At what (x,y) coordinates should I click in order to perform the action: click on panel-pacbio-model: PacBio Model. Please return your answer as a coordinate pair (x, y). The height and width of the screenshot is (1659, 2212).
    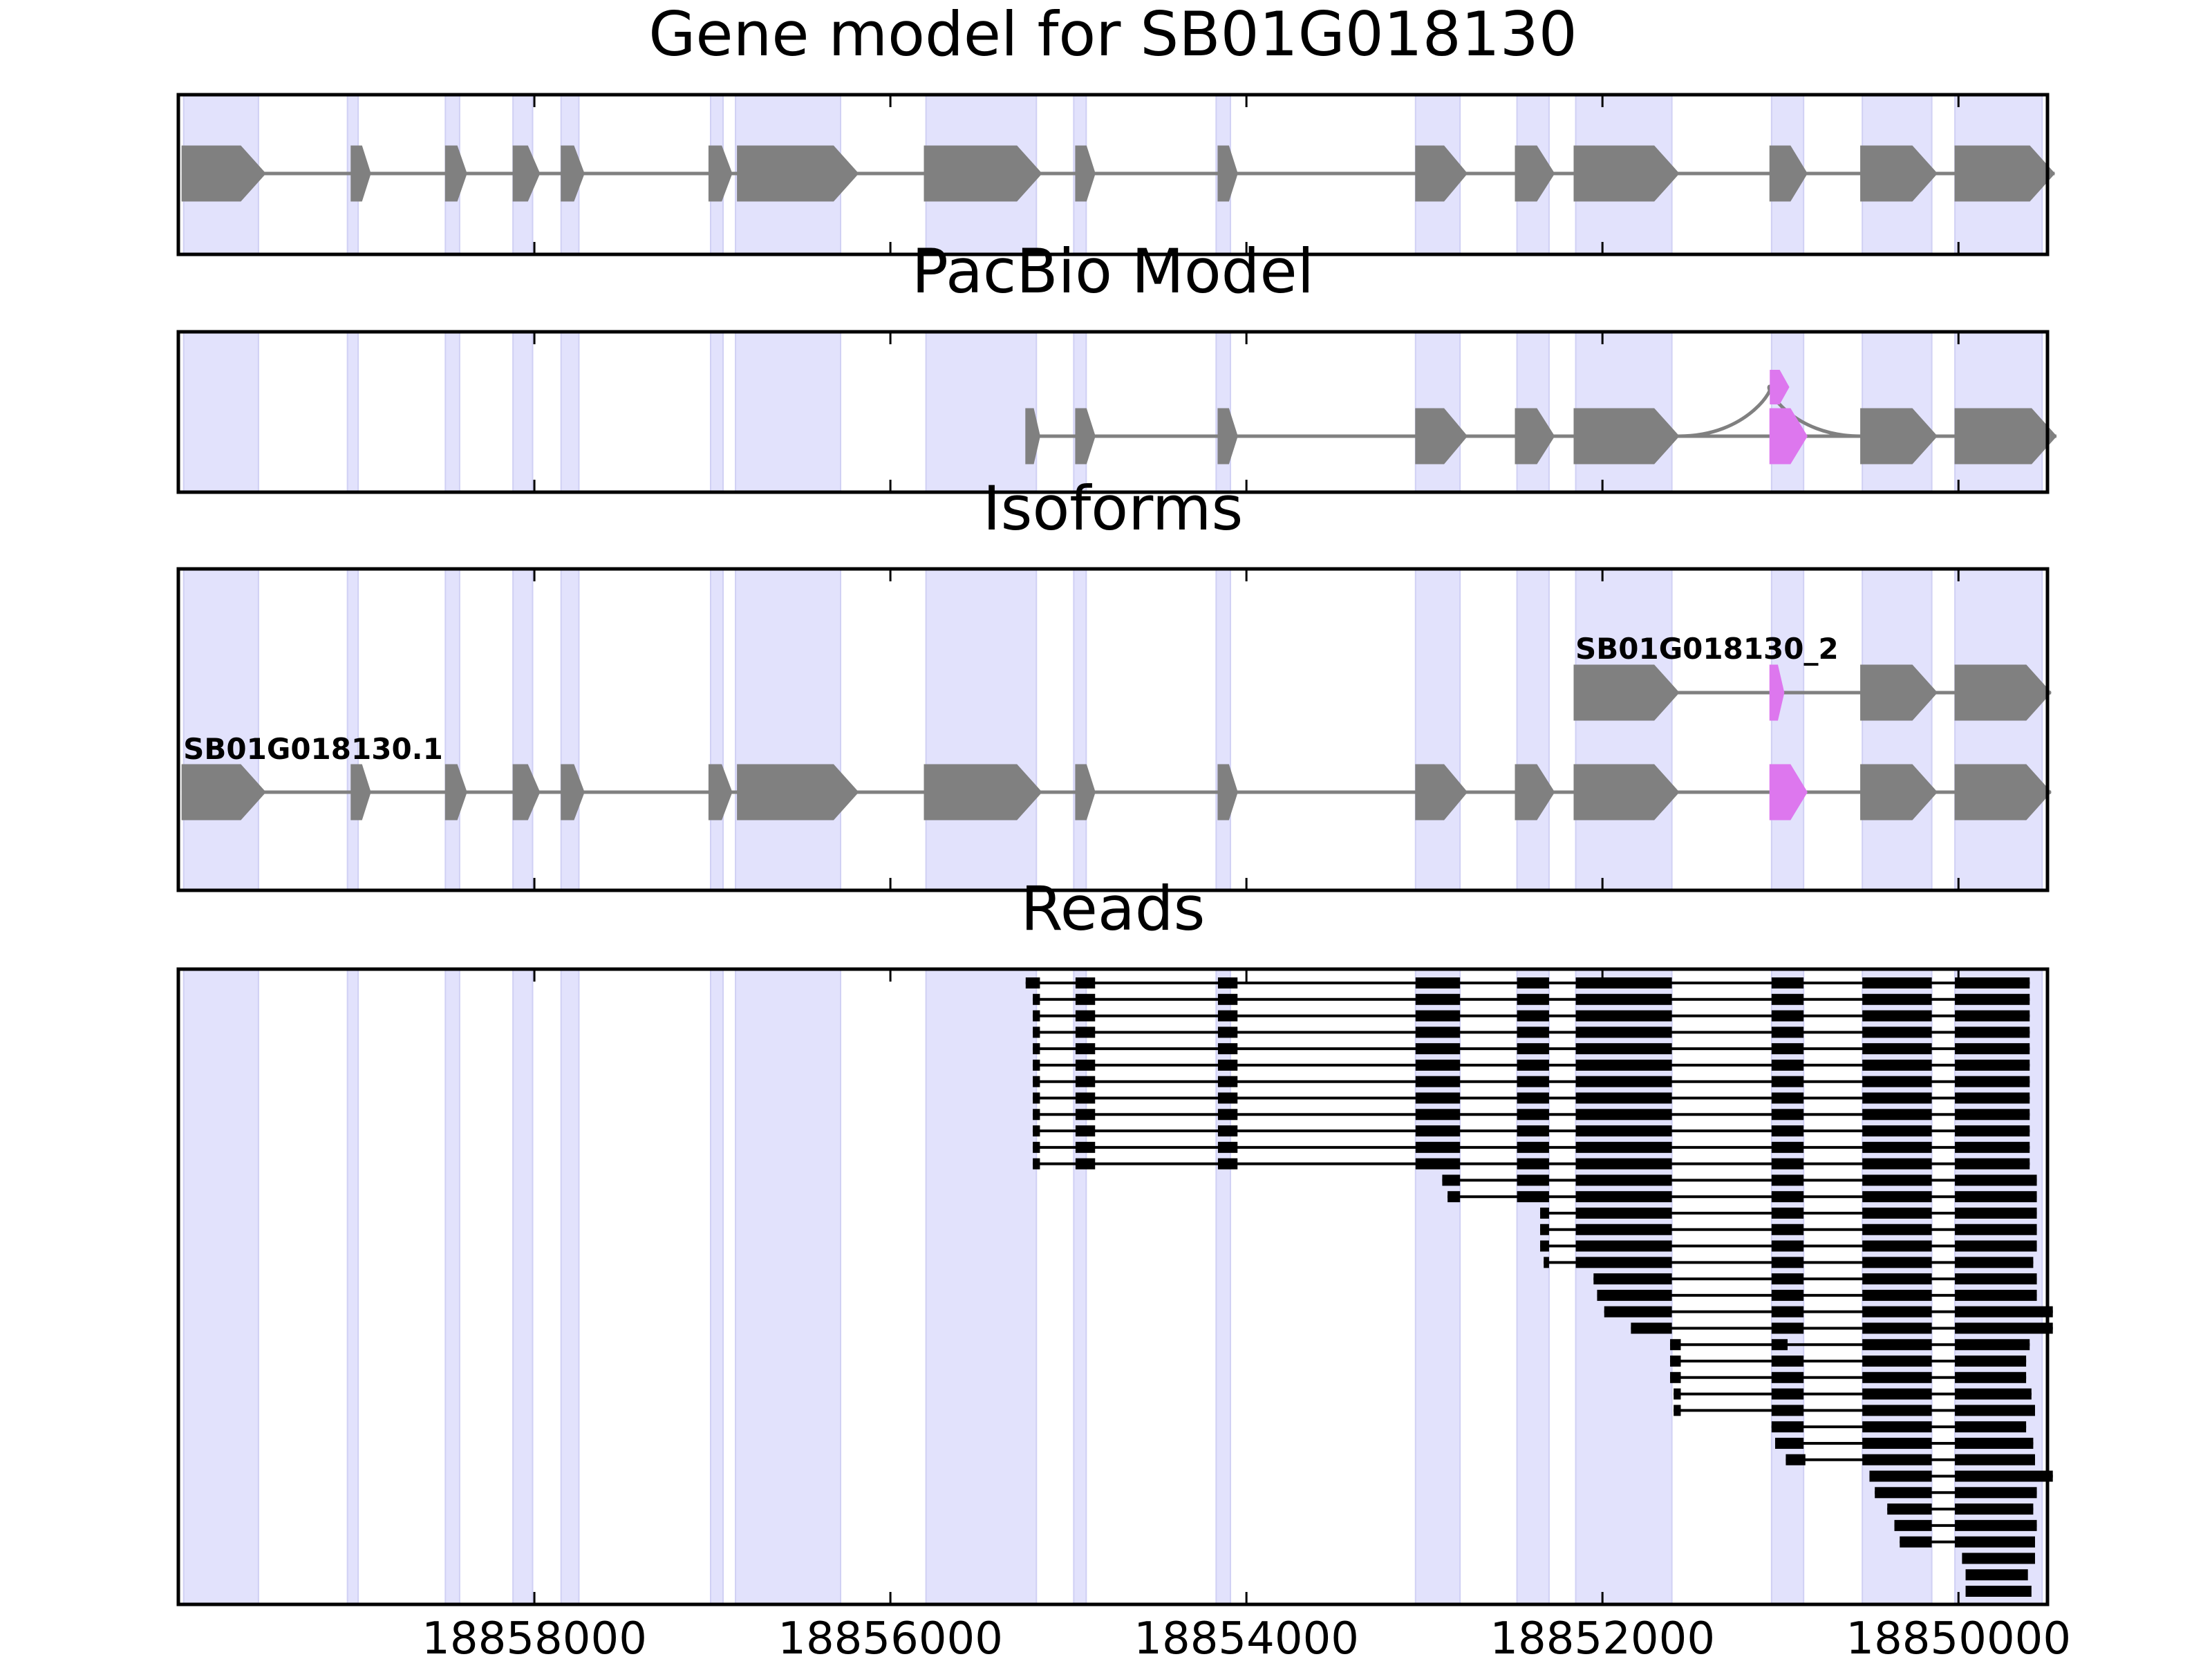
    Looking at the image, I should click on (1117, 365).